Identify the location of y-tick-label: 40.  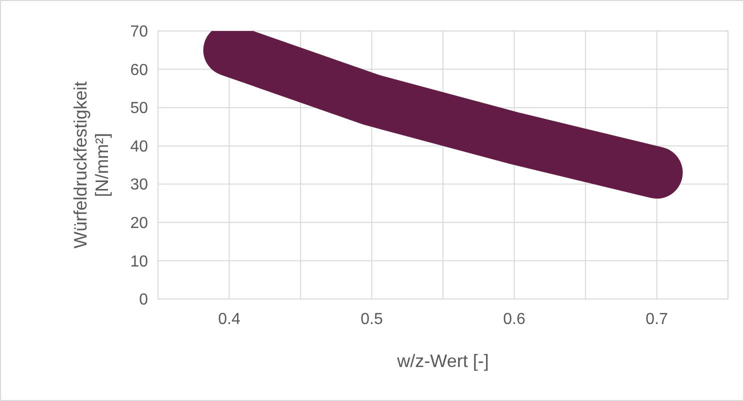
(139, 147).